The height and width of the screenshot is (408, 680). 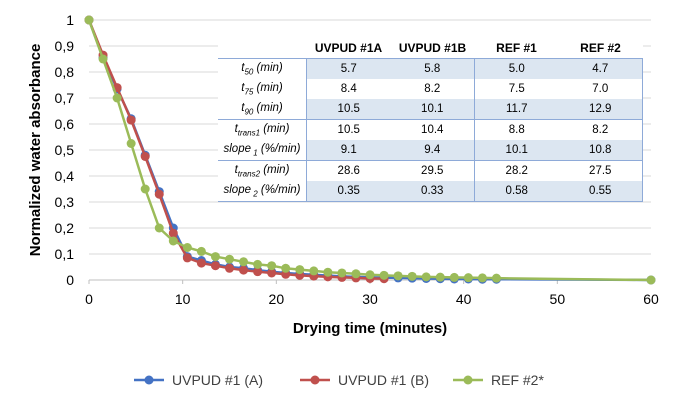 What do you see at coordinates (348, 89) in the screenshot?
I see `table-cell: 8.4` at bounding box center [348, 89].